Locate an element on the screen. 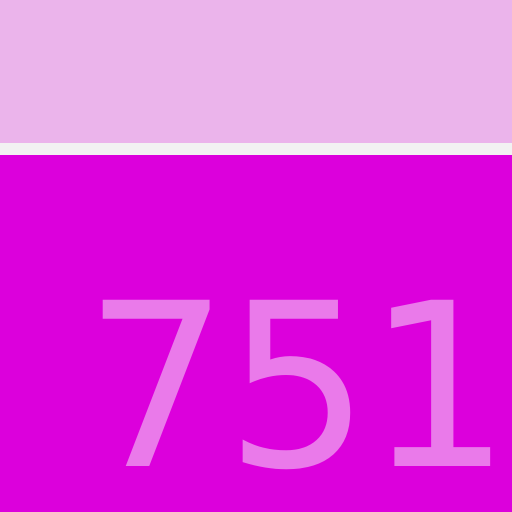 The width and height of the screenshot is (512, 512). divider is located at coordinates (256, 149).